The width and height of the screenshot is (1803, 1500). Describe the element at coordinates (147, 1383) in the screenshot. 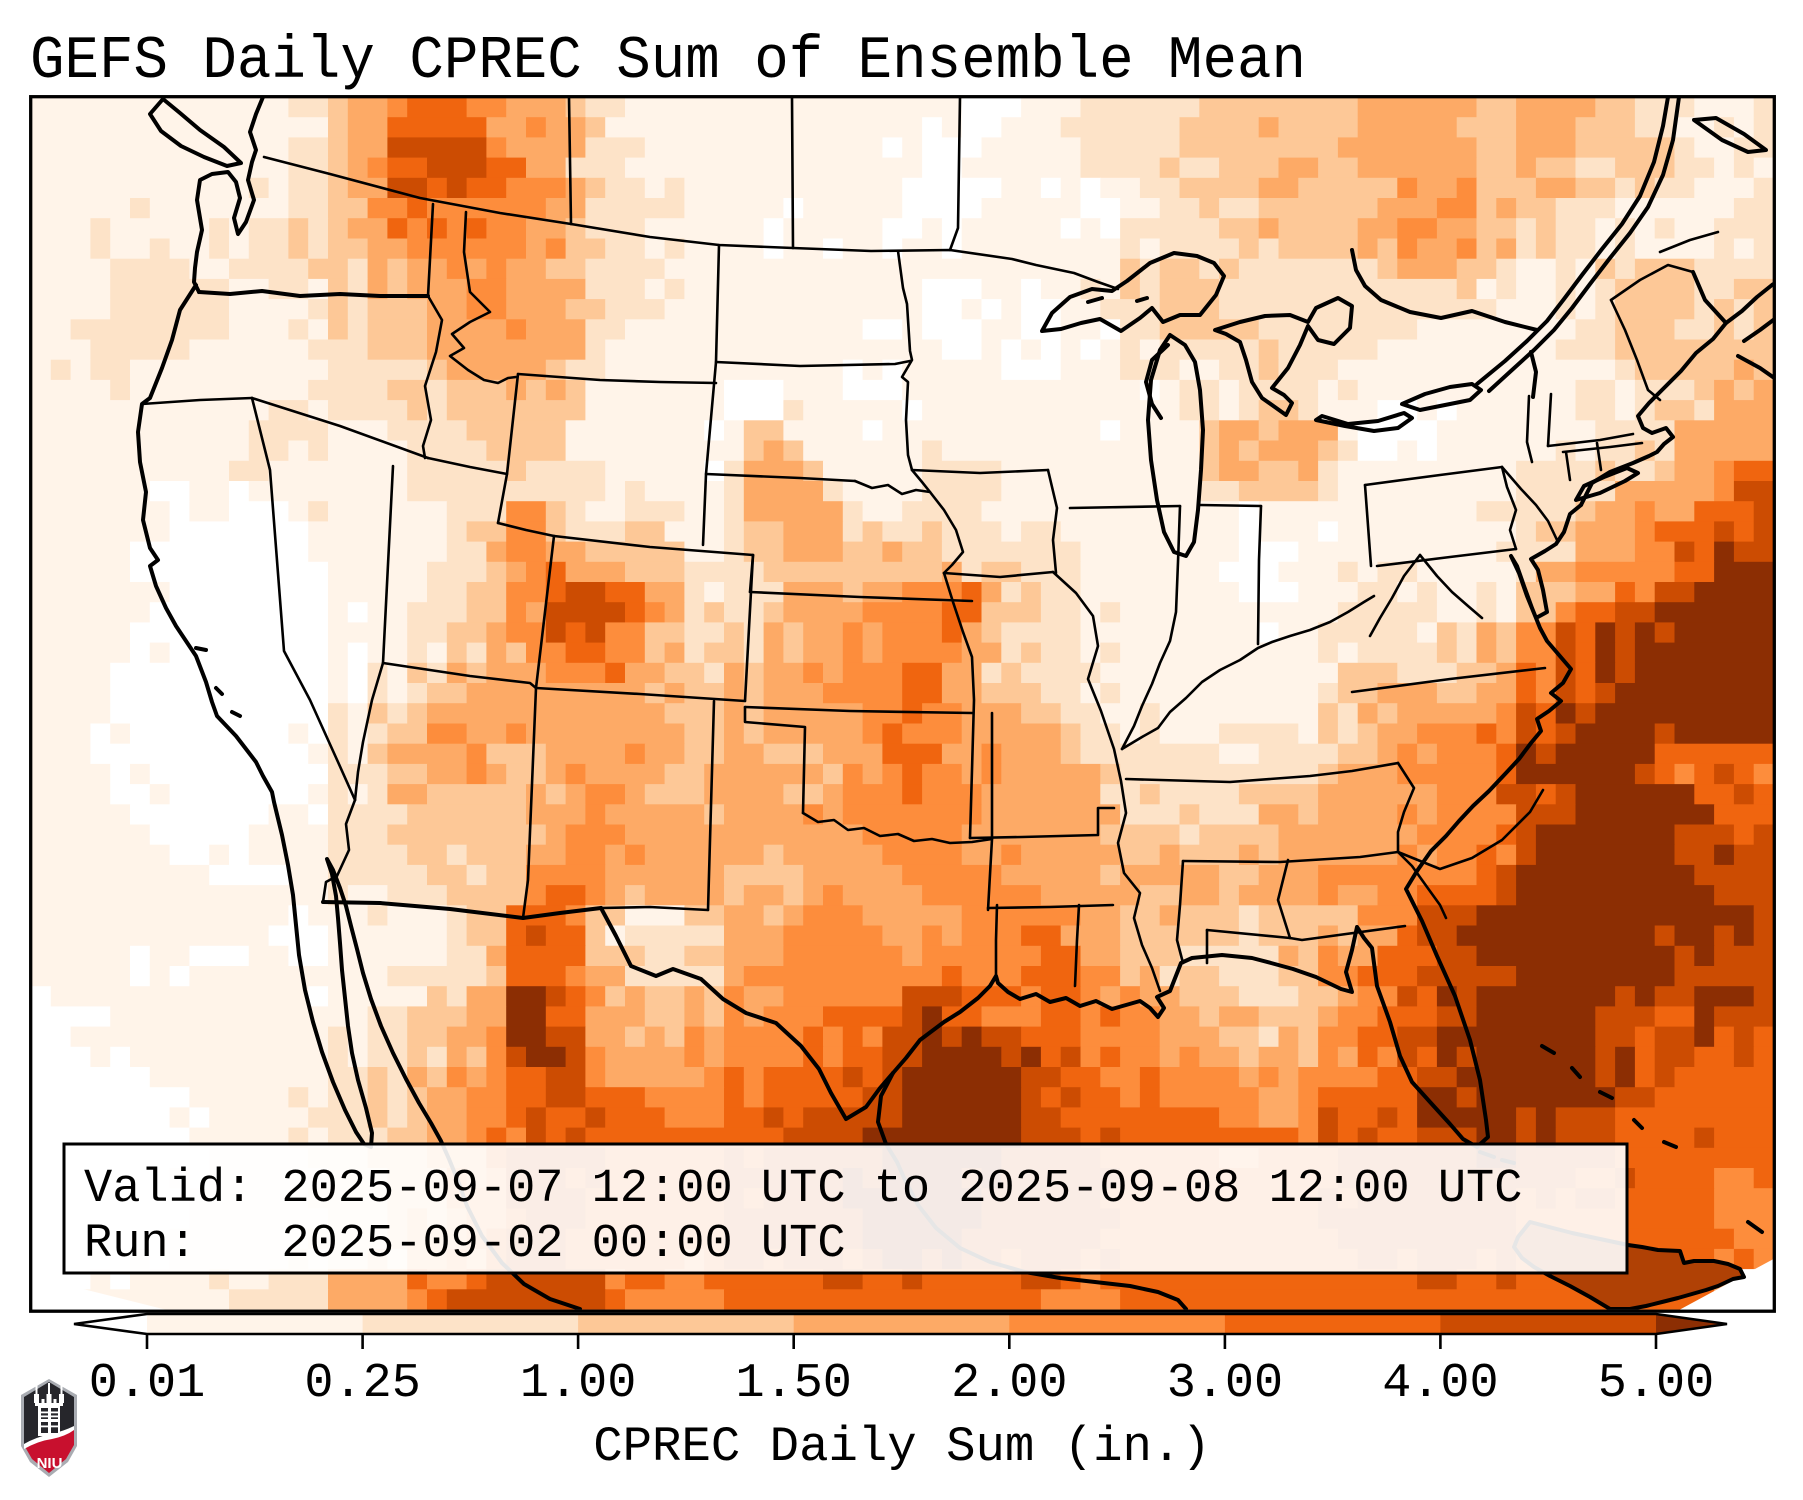

I see `svg-text: 0.01` at that location.